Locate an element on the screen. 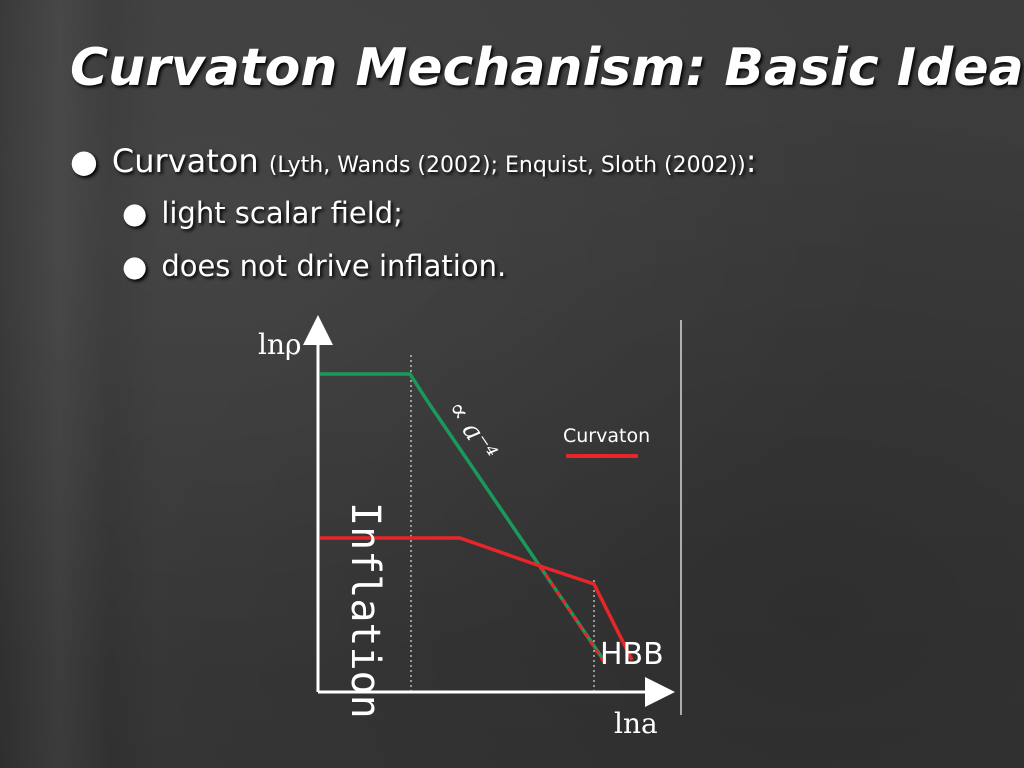 The image size is (1024, 768). inflaton-curve is located at coordinates (463, 517).